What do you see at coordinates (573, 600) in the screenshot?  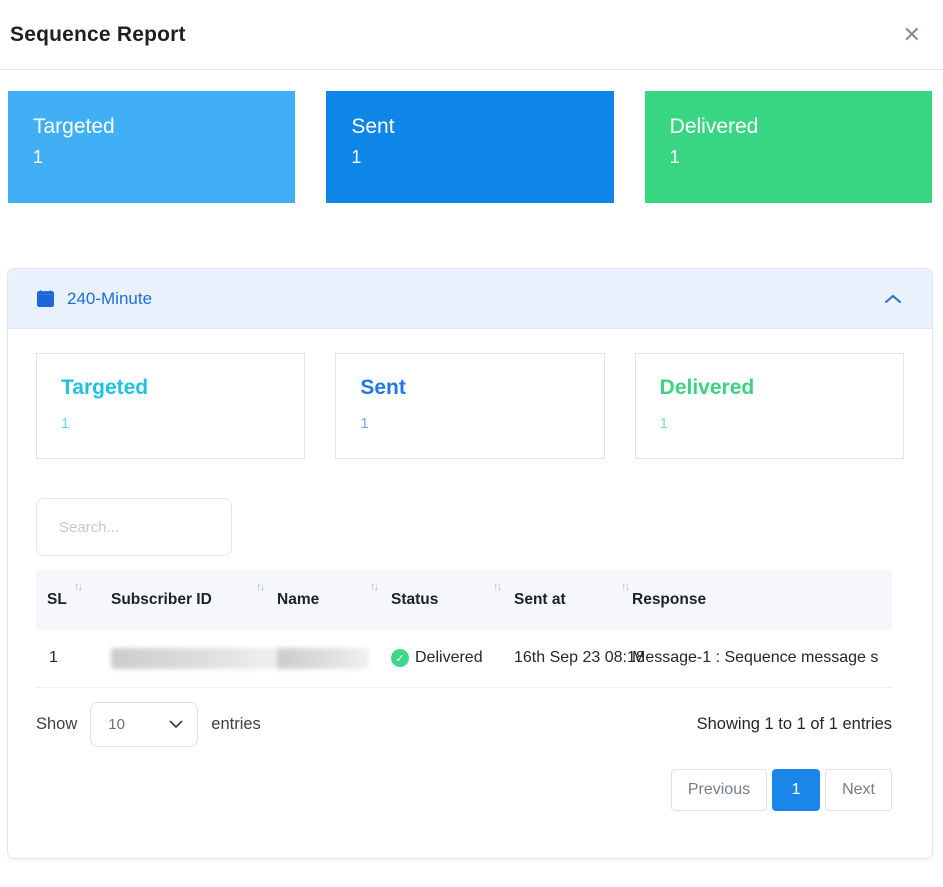 I see `column-header-sent-at: Sent at ↑↓` at bounding box center [573, 600].